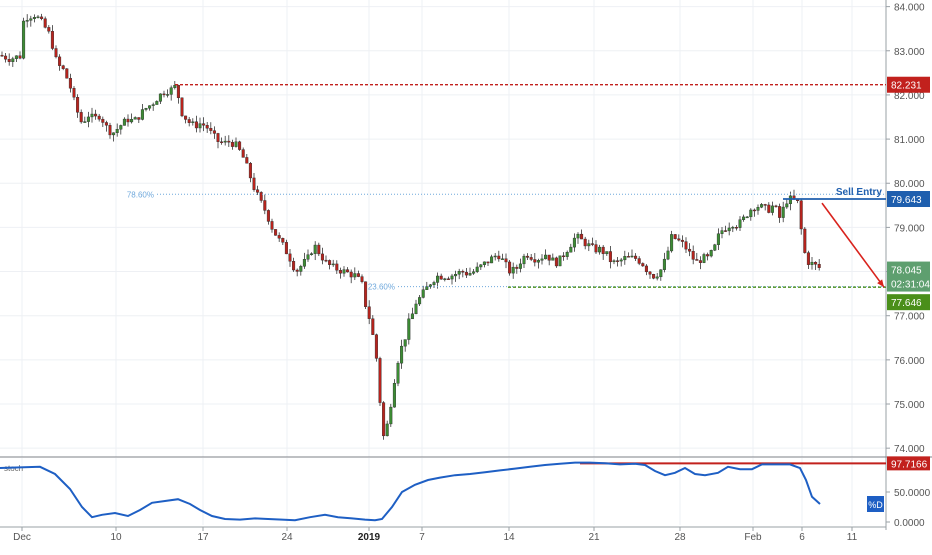 This screenshot has height=555, width=932. Describe the element at coordinates (909, 449) in the screenshot. I see `y-tick-label: 74.000` at that location.